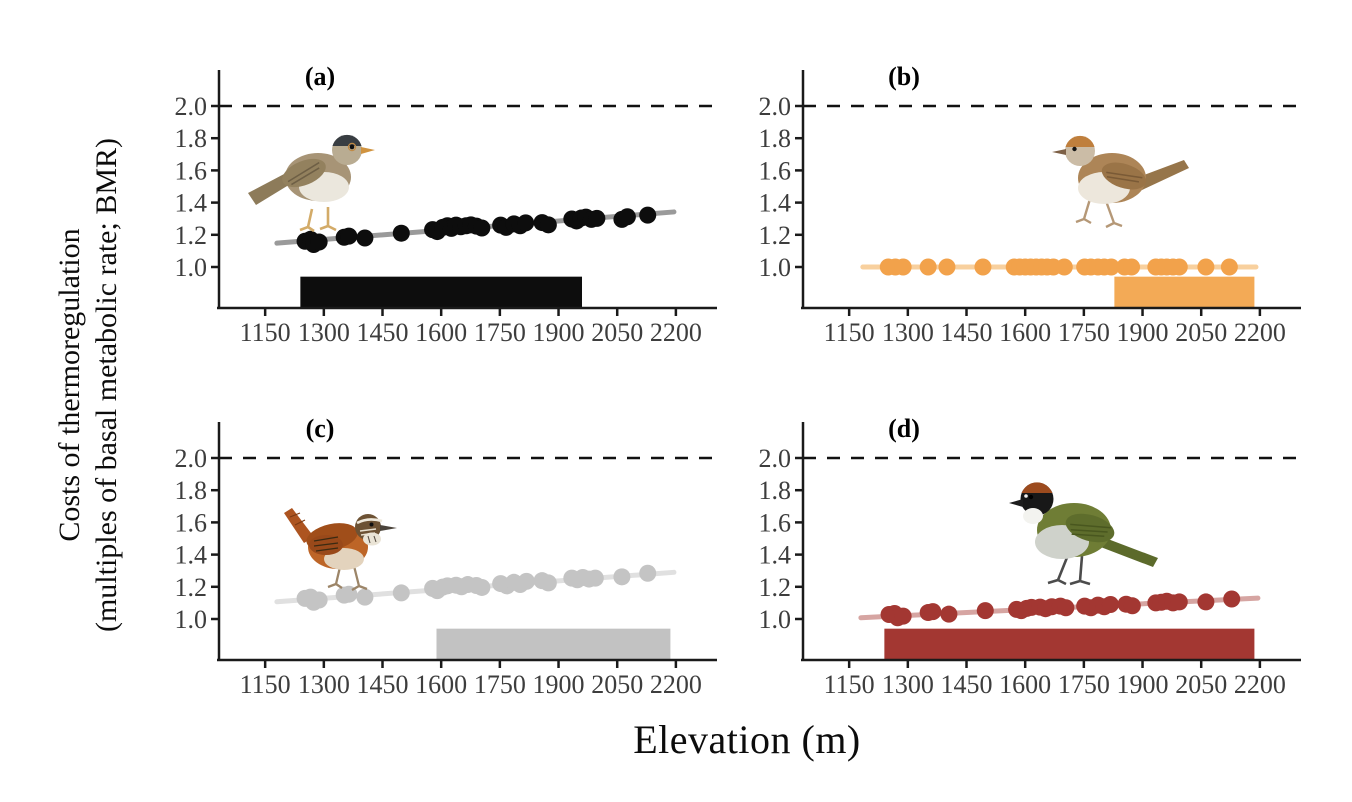 This screenshot has width=1352, height=802. I want to click on panel-label: (b), so click(904, 76).